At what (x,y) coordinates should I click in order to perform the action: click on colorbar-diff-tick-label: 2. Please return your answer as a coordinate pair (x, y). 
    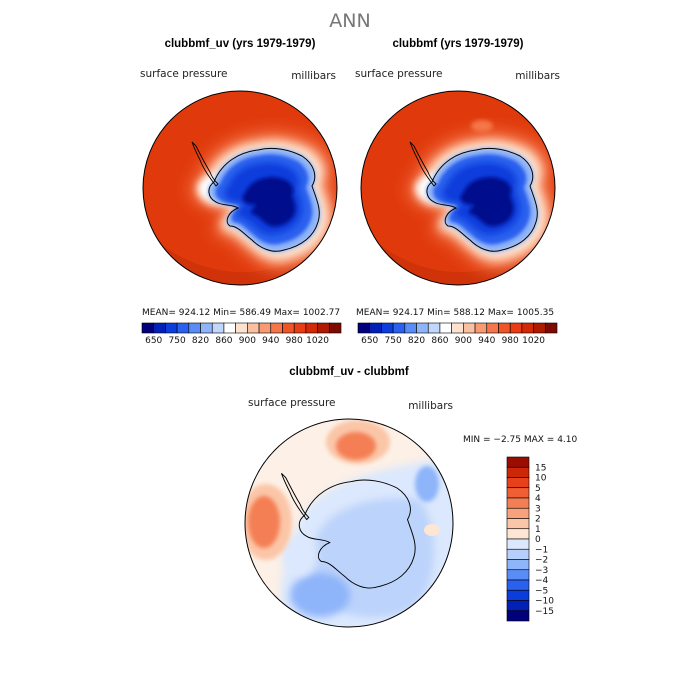
    Looking at the image, I should click on (538, 520).